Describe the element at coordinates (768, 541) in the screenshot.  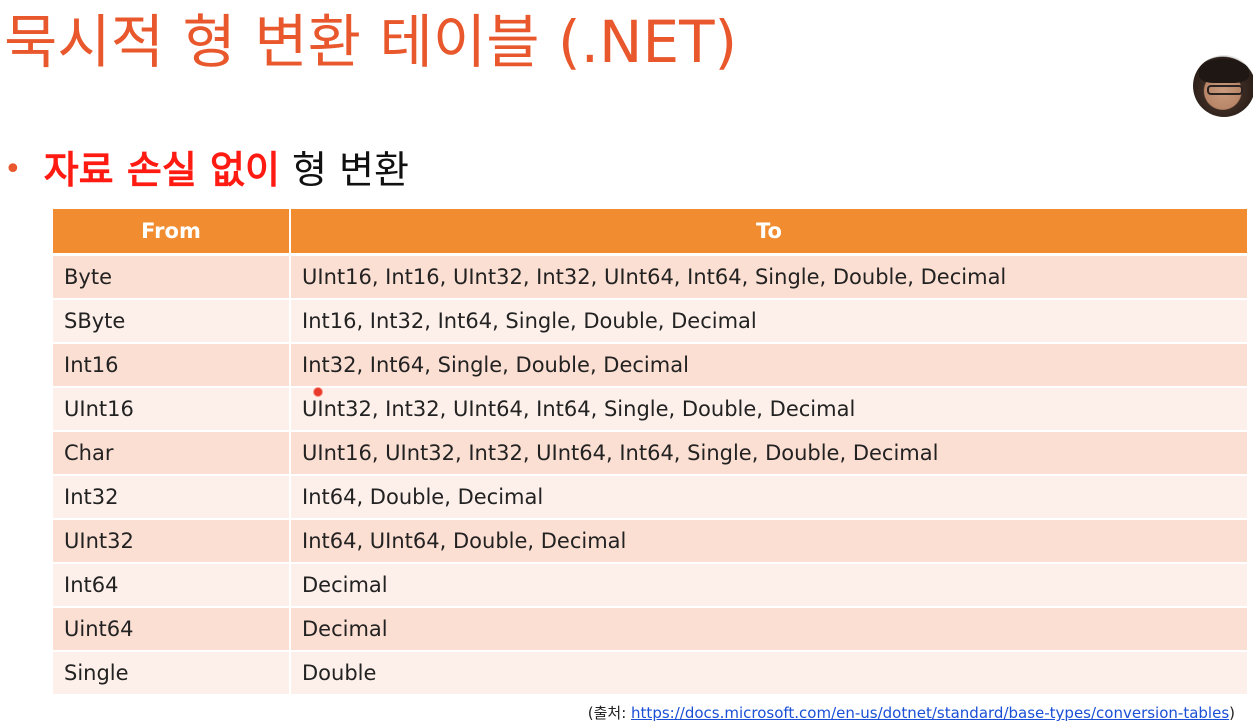
I see `cell-to: Int64, UInt64, Double, Decimal` at that location.